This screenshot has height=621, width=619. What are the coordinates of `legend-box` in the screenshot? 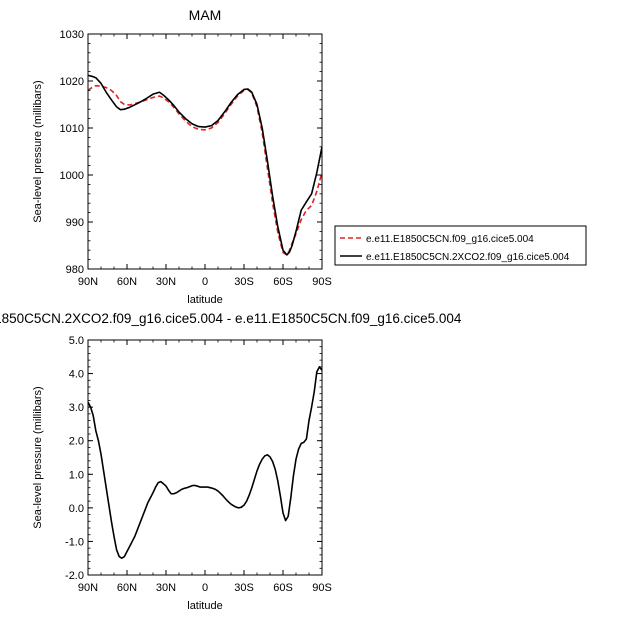 It's located at (460, 245).